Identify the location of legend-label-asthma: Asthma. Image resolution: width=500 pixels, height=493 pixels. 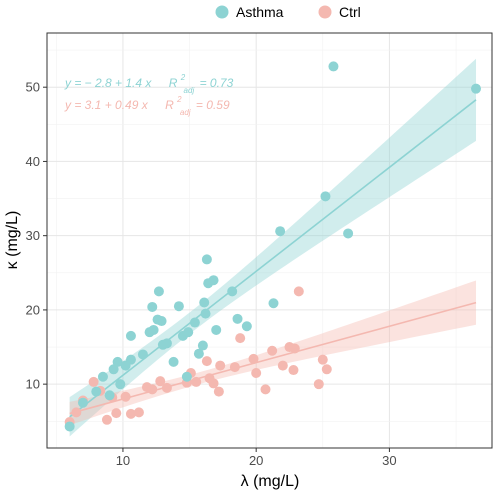
(260, 12).